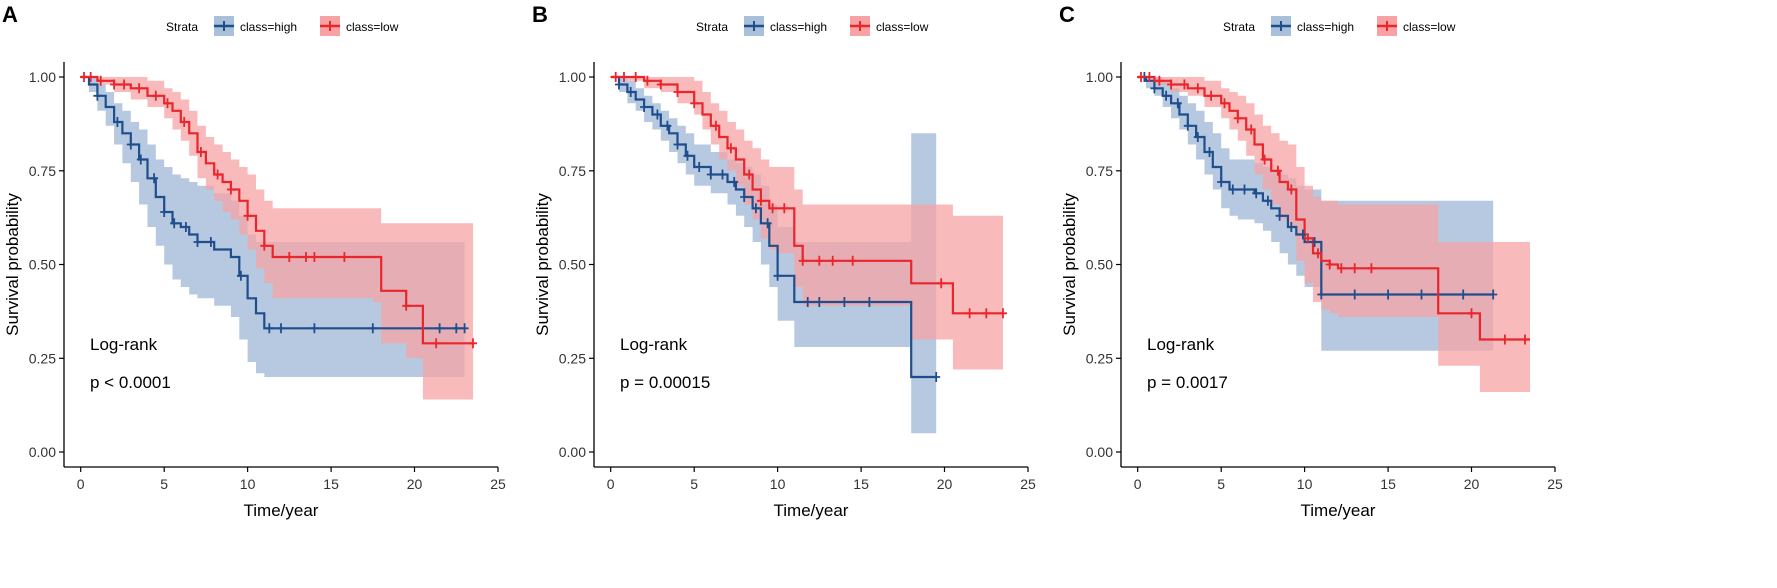 The width and height of the screenshot is (1777, 588). Describe the element at coordinates (712, 27) in the screenshot. I see `legend-title: Strata` at that location.